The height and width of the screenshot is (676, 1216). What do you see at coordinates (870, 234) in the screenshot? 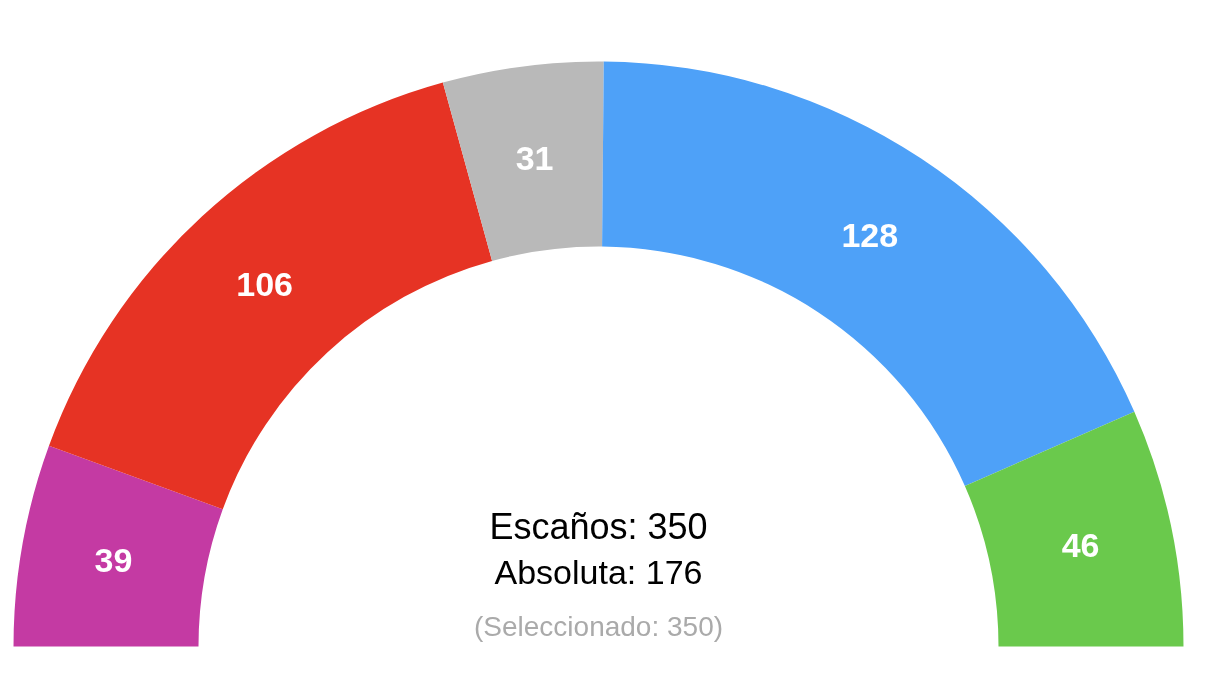
I see `data-label: 128` at bounding box center [870, 234].